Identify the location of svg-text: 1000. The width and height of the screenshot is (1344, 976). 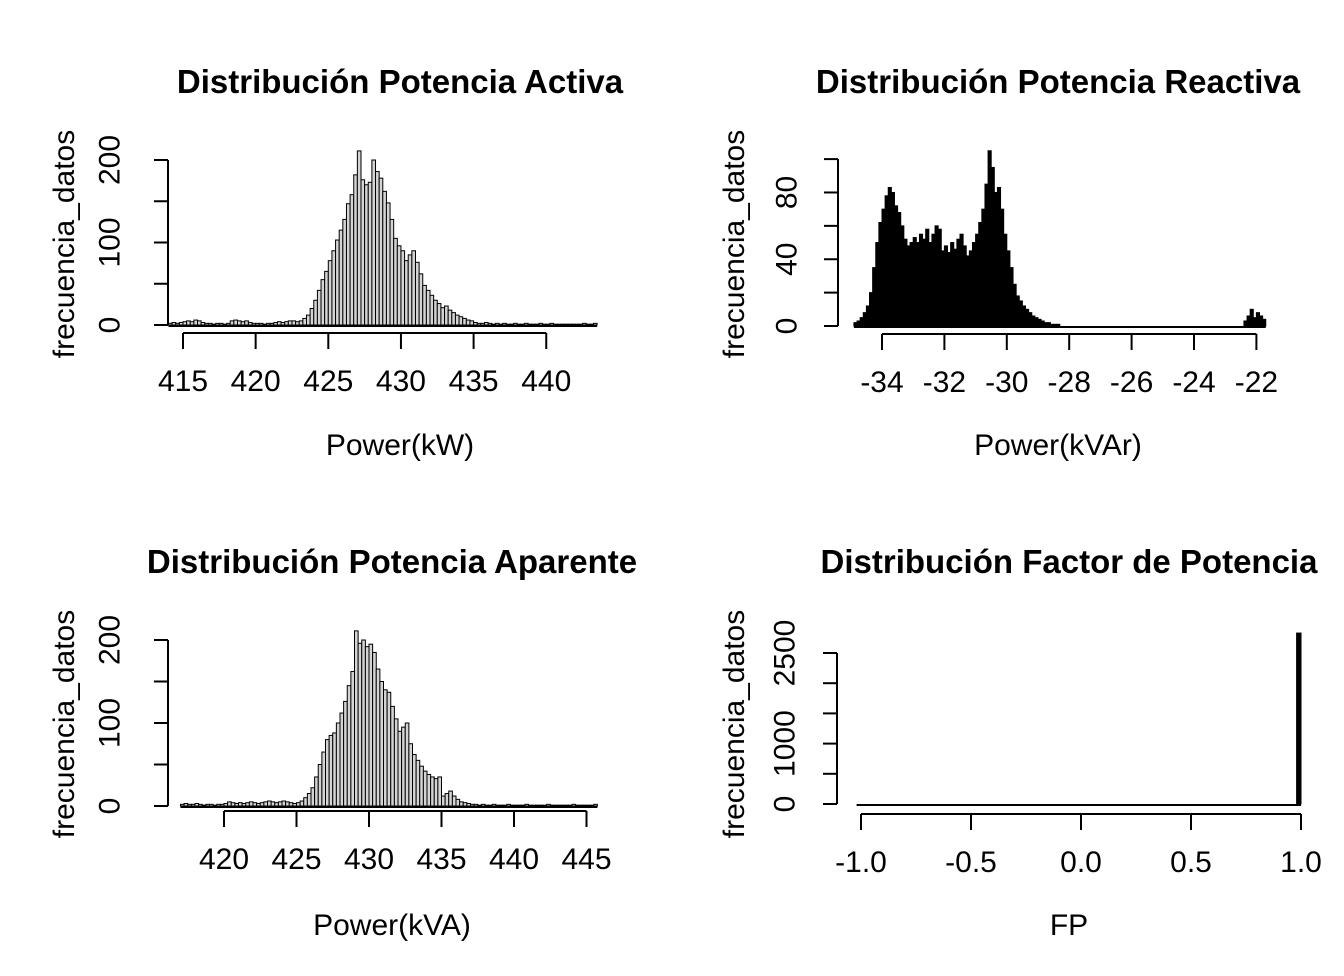
(785, 743).